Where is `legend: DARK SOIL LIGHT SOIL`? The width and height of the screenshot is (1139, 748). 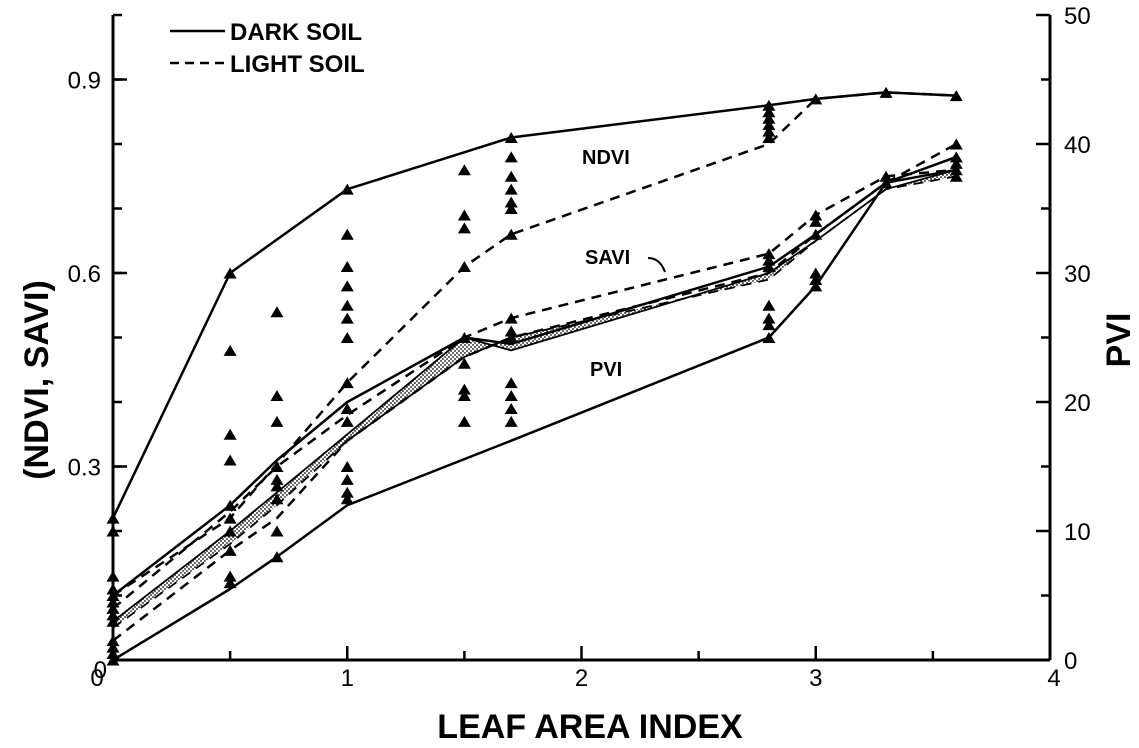
legend: DARK SOIL LIGHT SOIL is located at coordinates (267, 48).